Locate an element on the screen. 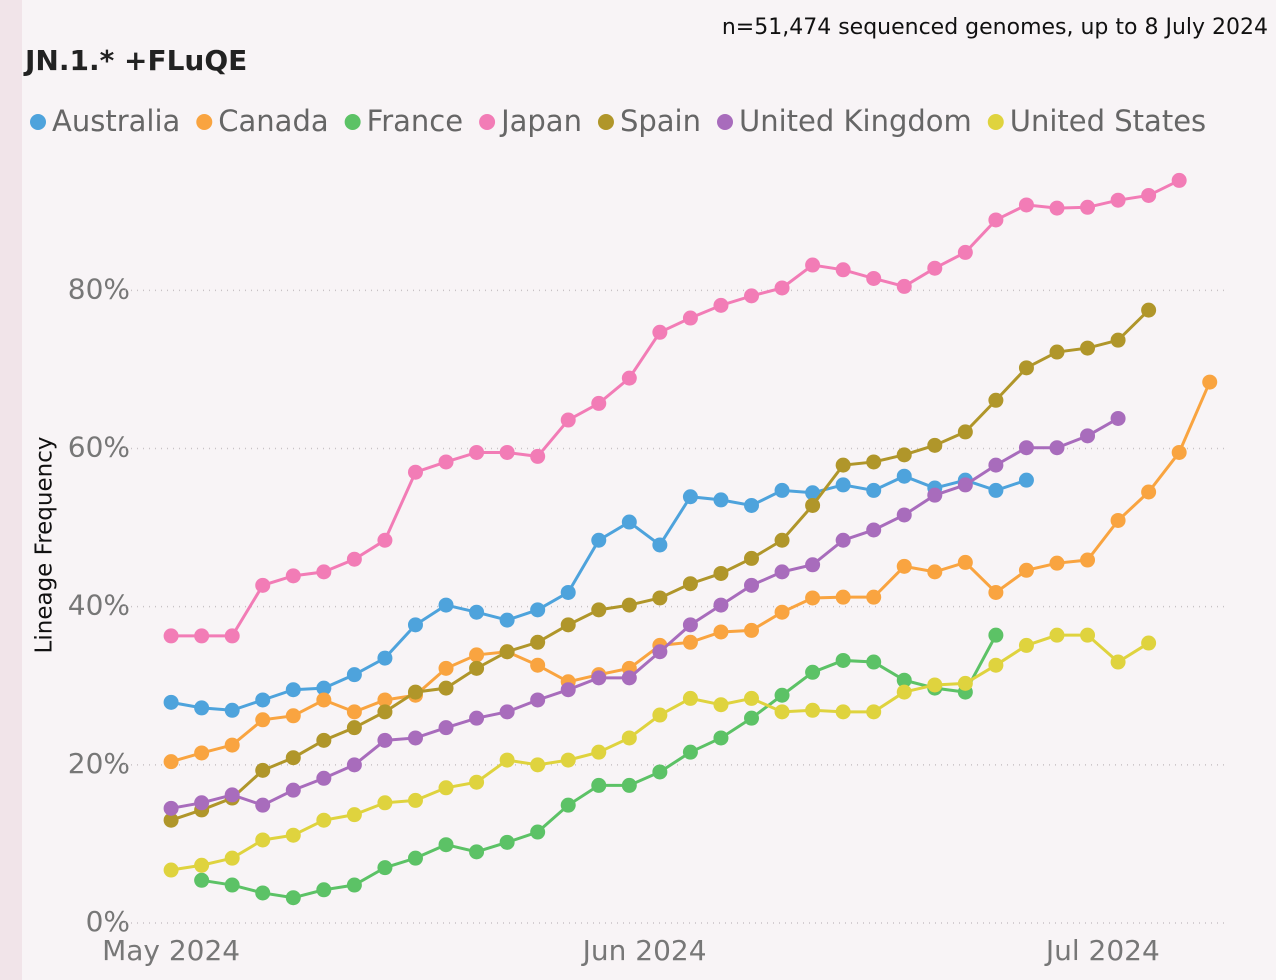 The height and width of the screenshot is (980, 1276). x-tick-label: Jun 2024 is located at coordinates (644, 950).